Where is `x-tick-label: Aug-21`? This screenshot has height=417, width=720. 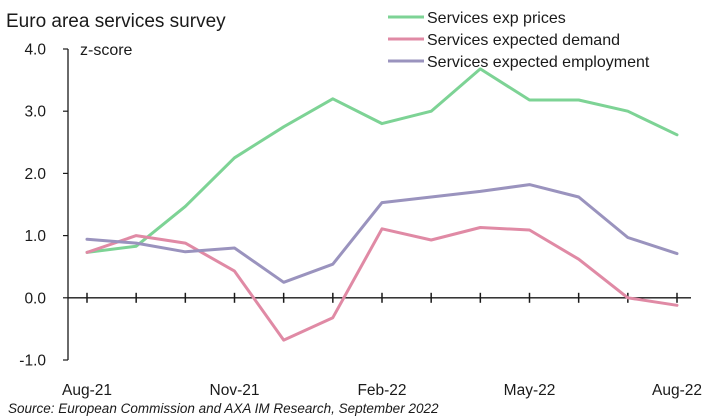
x-tick-label: Aug-21 is located at coordinates (87, 390).